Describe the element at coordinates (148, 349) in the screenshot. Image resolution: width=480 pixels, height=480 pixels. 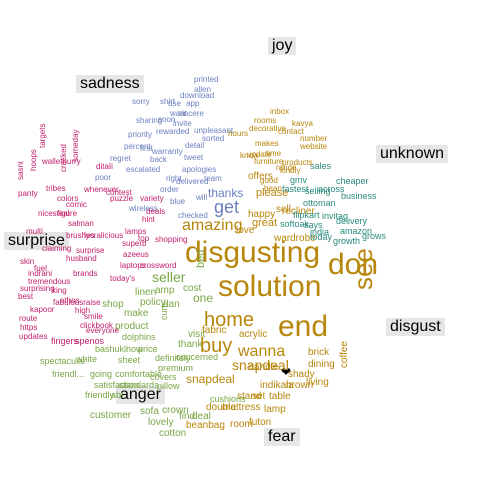
I see `cloud-word: price` at that location.